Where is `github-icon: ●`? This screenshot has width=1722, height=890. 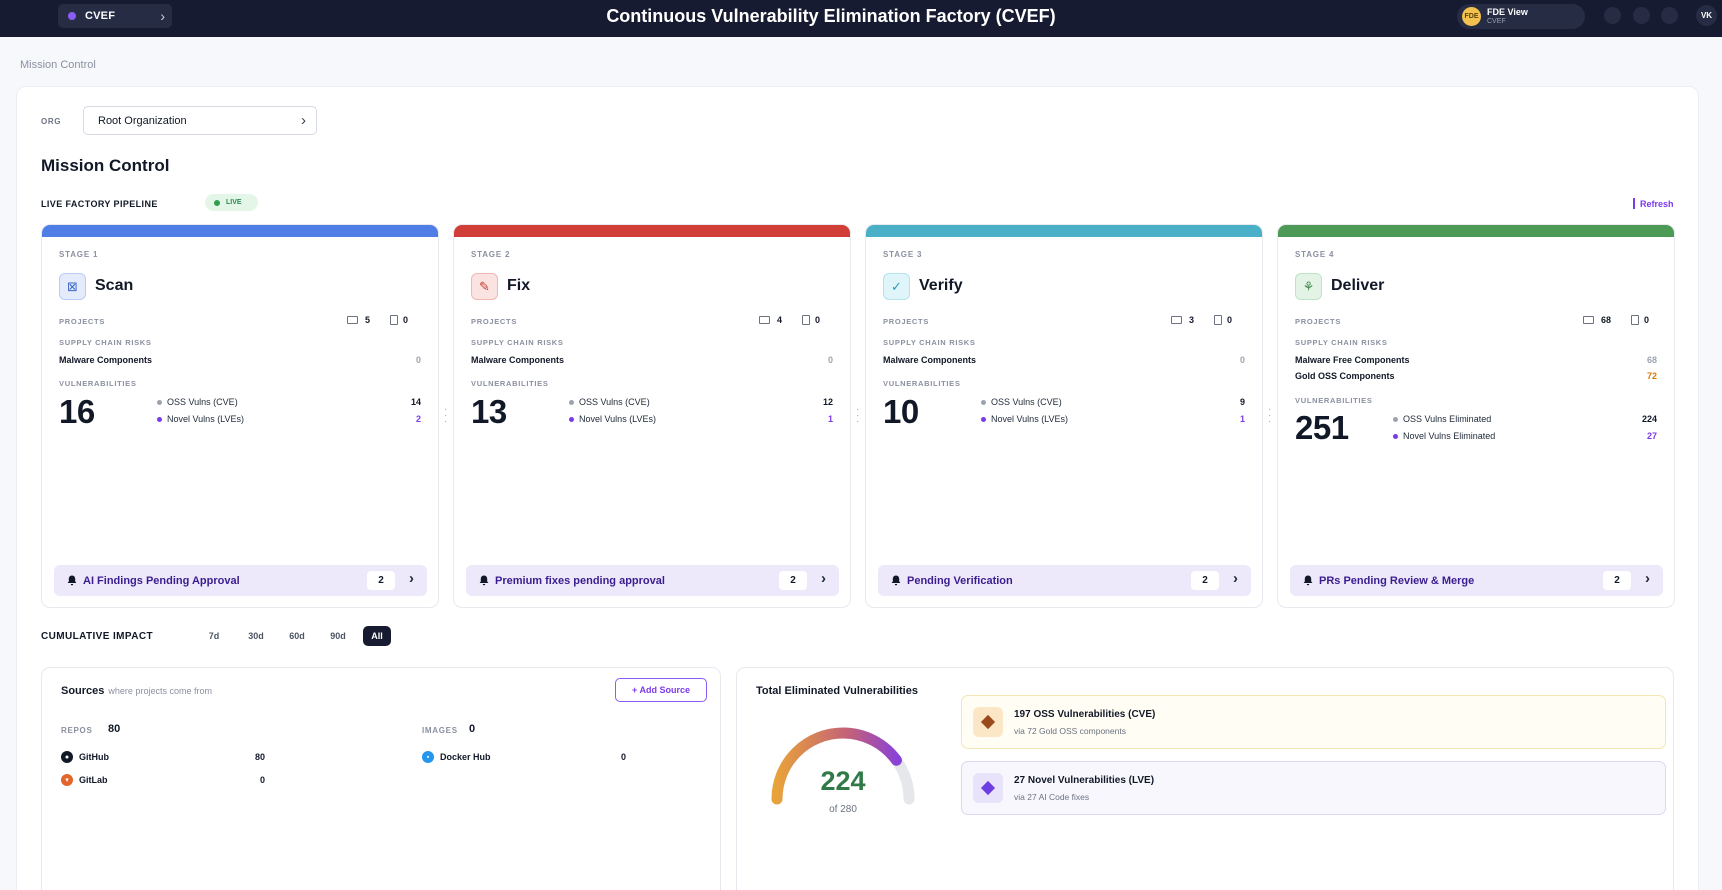
github-icon: ● is located at coordinates (67, 757).